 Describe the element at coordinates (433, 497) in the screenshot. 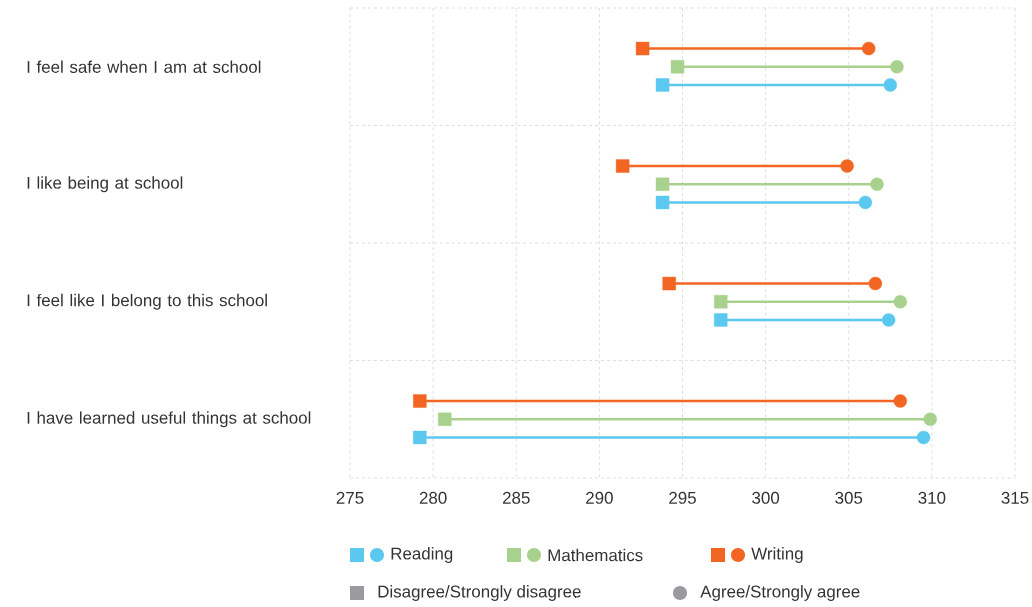

I see `x-tick-label: 280` at that location.